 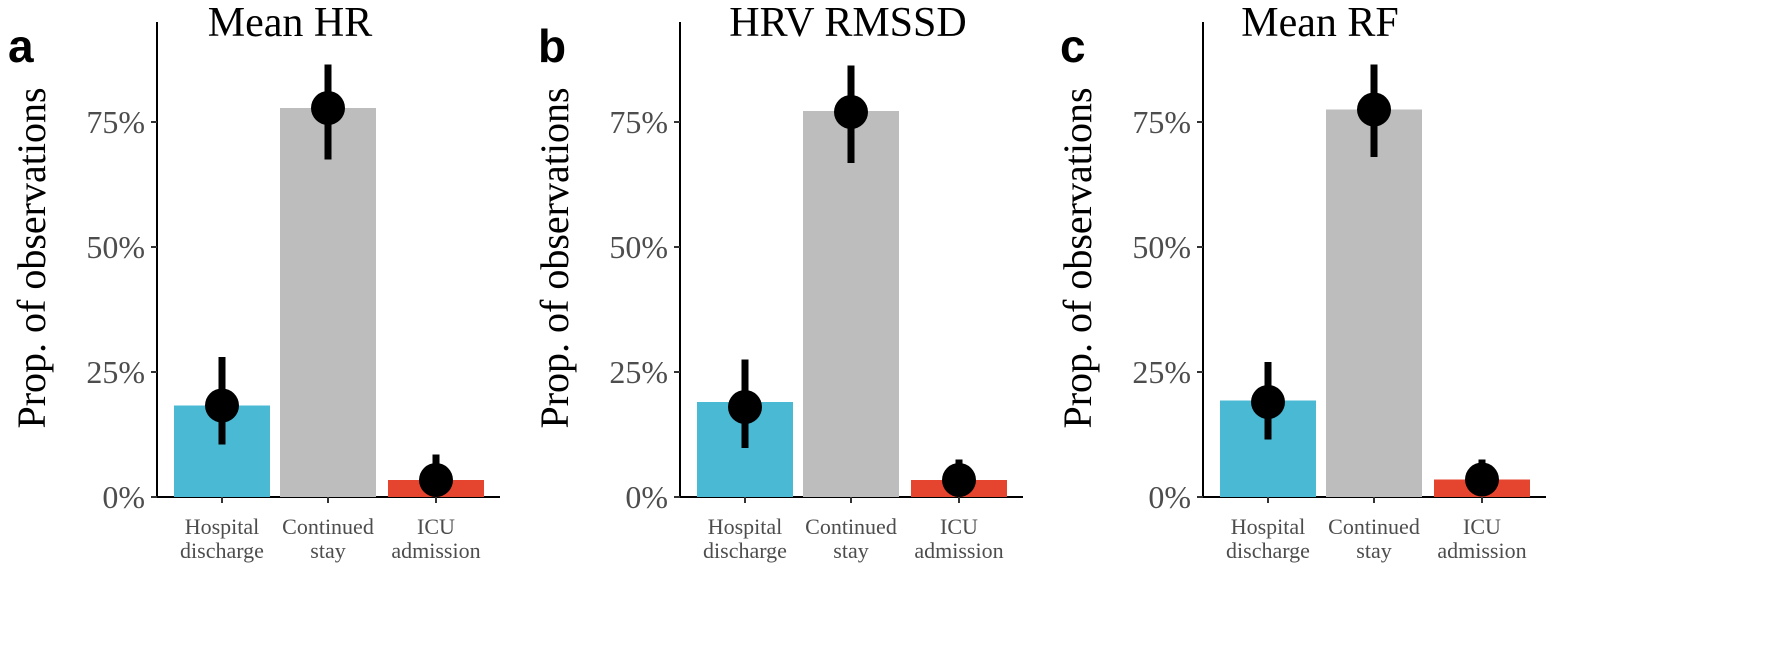 What do you see at coordinates (1320, 23) in the screenshot?
I see `chart-title: Mean RF` at bounding box center [1320, 23].